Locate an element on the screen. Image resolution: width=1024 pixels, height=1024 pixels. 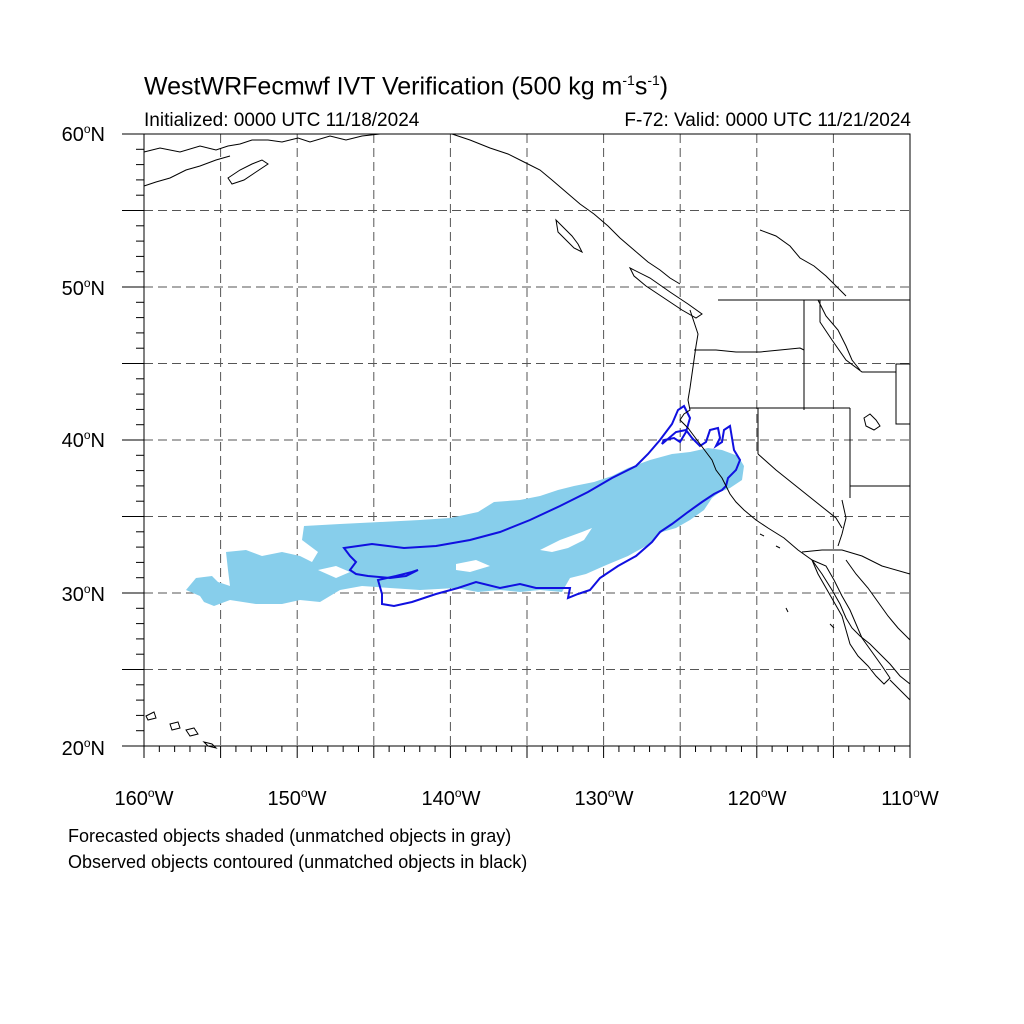
forecast-object is located at coordinates (465, 527).